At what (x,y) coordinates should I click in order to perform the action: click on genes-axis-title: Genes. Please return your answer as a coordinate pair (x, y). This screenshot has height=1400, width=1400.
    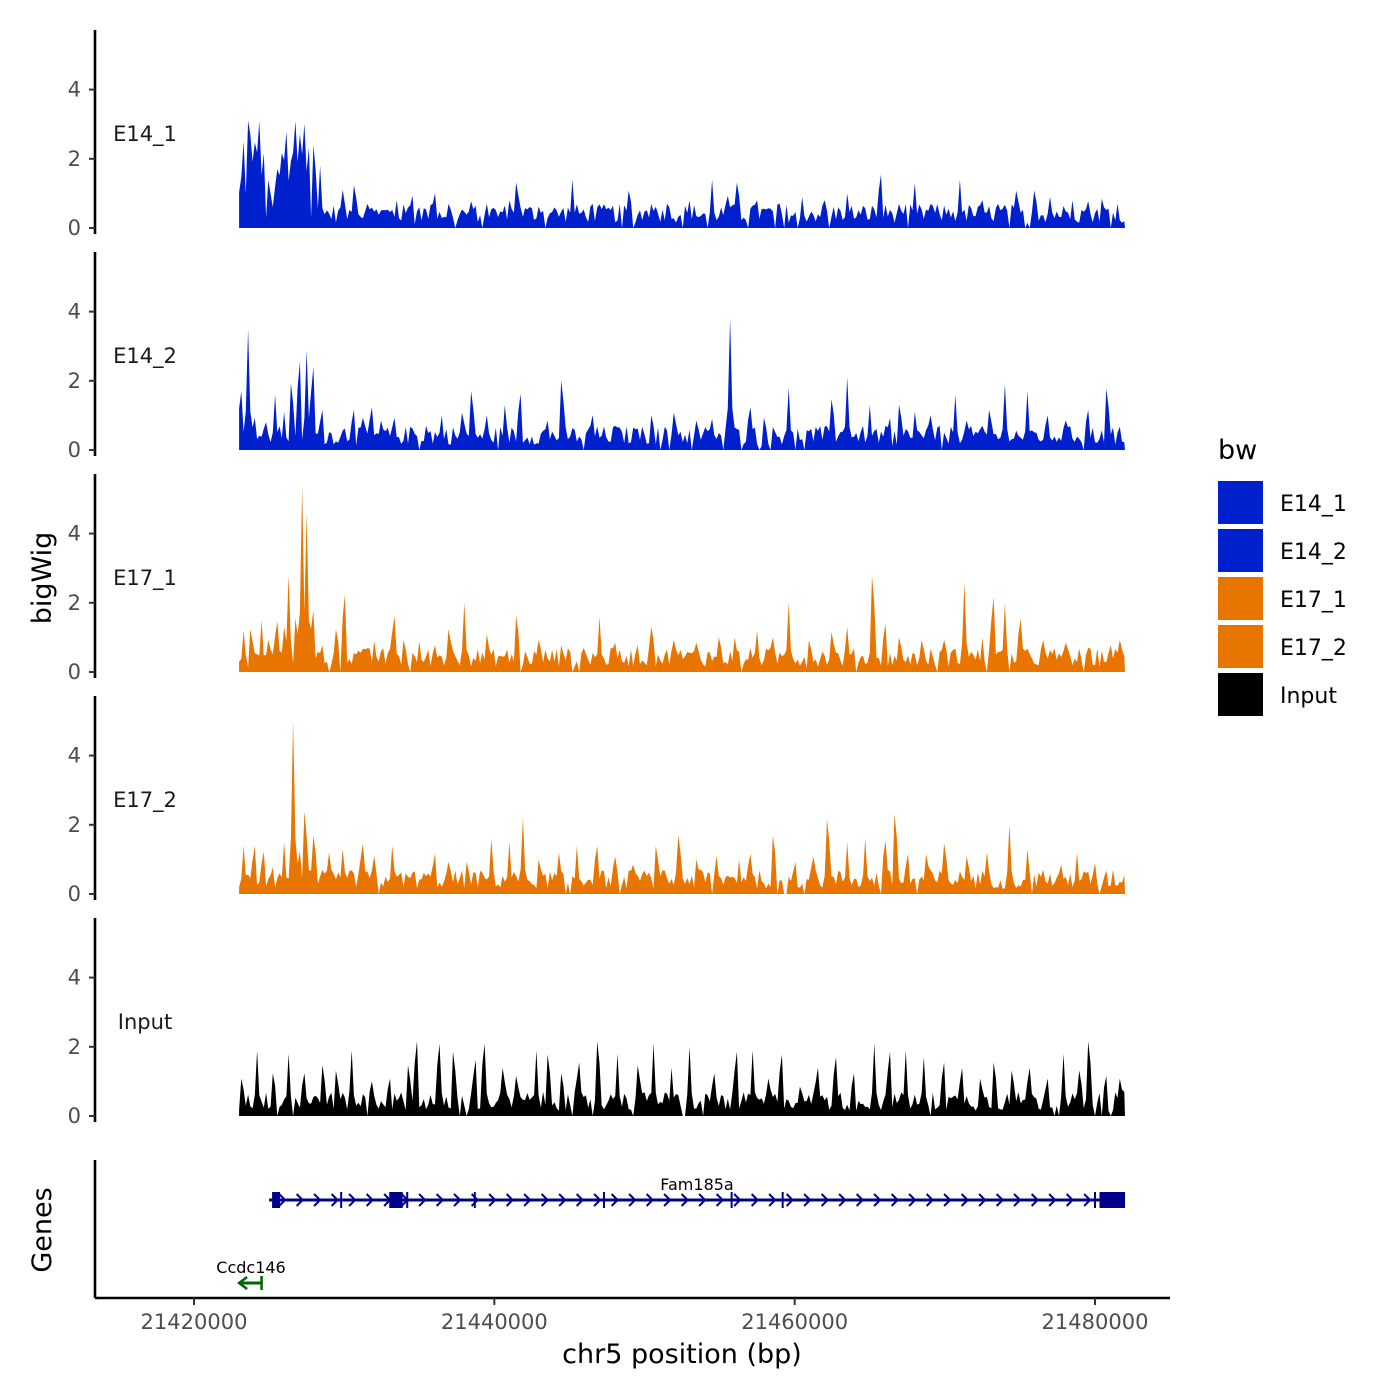
    Looking at the image, I should click on (42, 1229).